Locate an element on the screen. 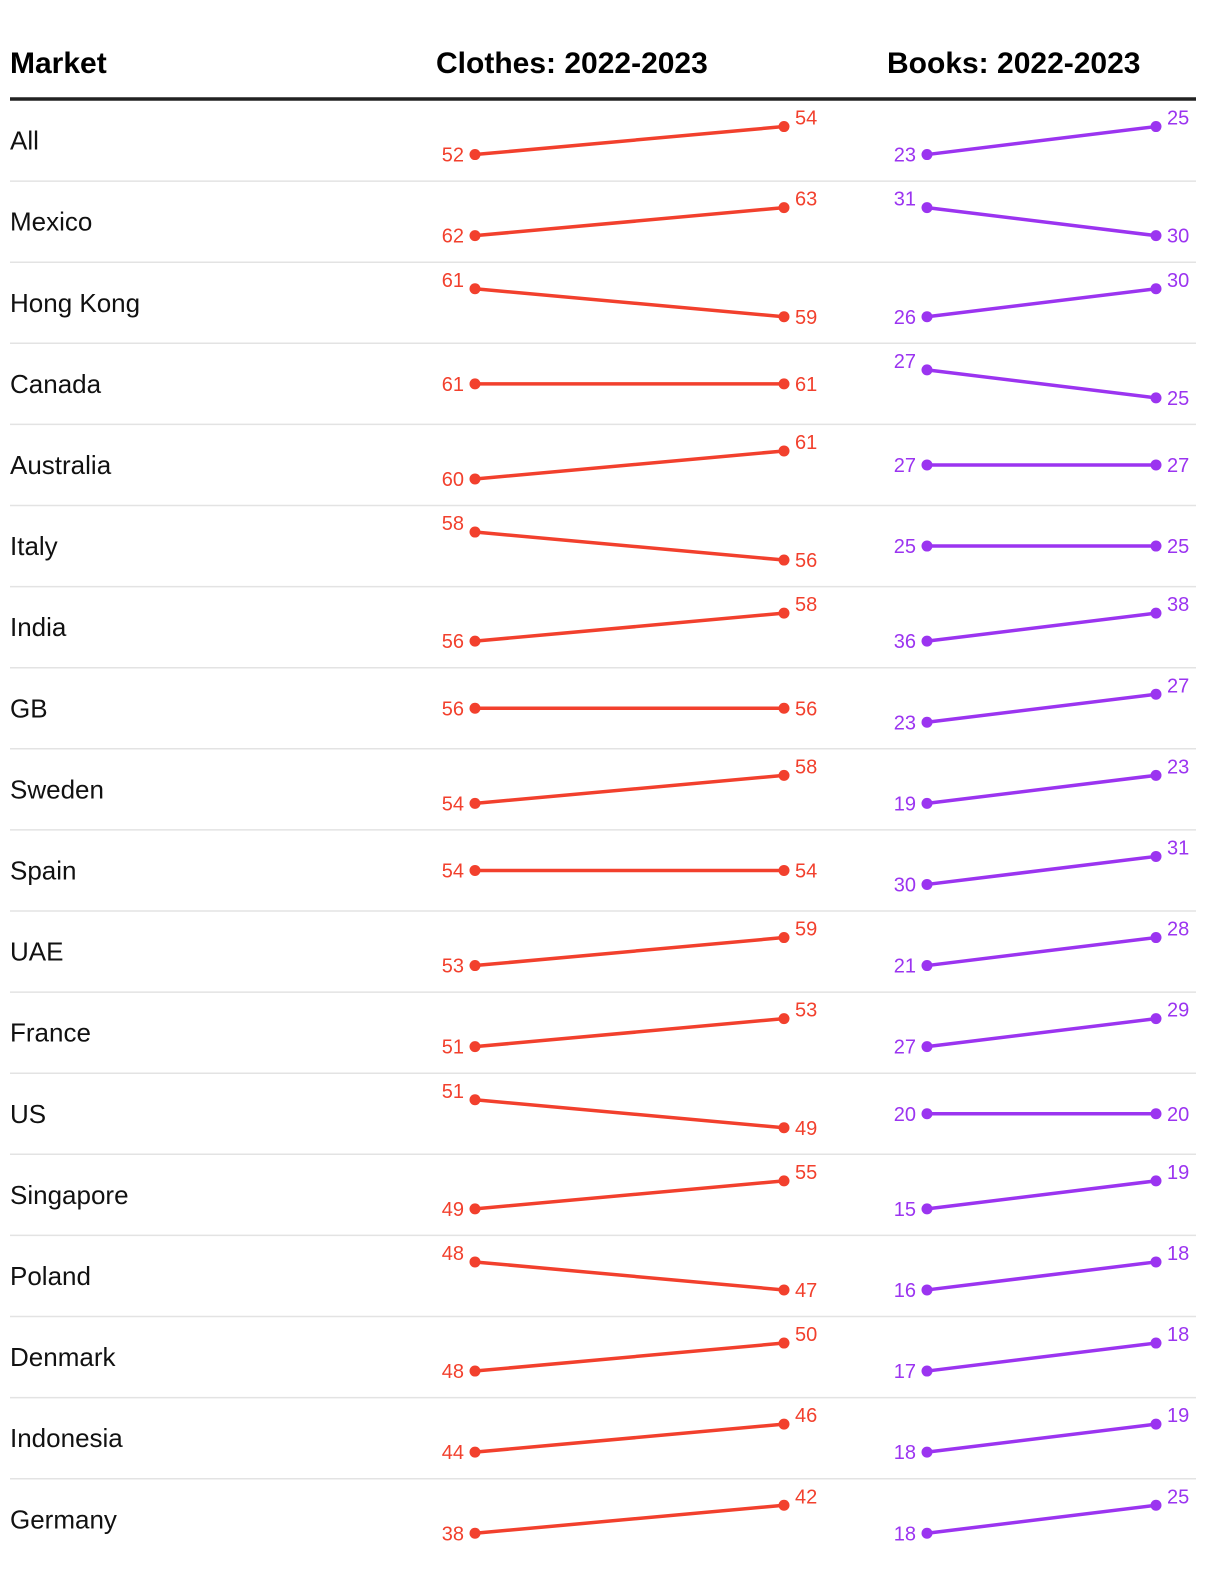 The image size is (1220, 1586). clothes-label-2023-germany: 42 is located at coordinates (806, 1497).